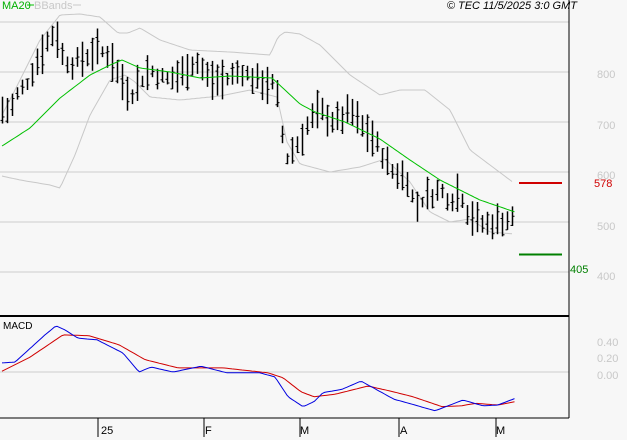 The height and width of the screenshot is (440, 627). Describe the element at coordinates (606, 277) in the screenshot. I see `price-axis-label: 400` at that location.